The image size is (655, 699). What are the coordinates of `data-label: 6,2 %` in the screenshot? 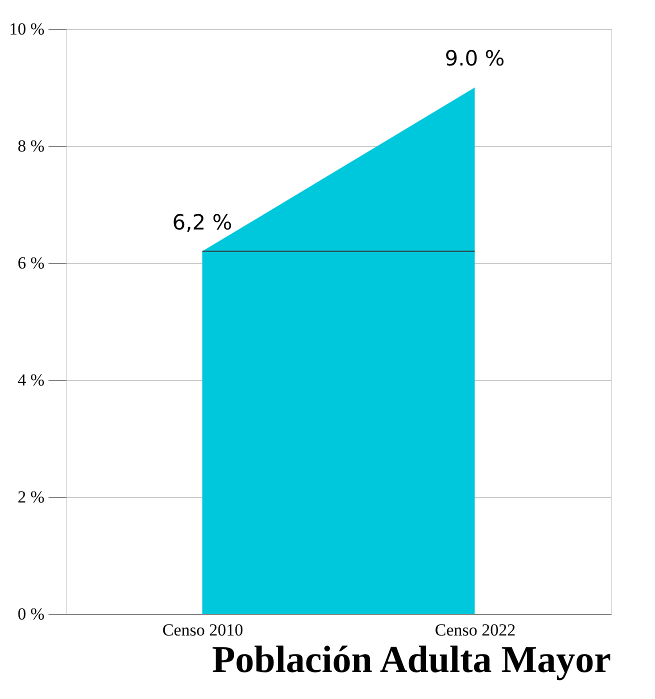 It's located at (202, 222).